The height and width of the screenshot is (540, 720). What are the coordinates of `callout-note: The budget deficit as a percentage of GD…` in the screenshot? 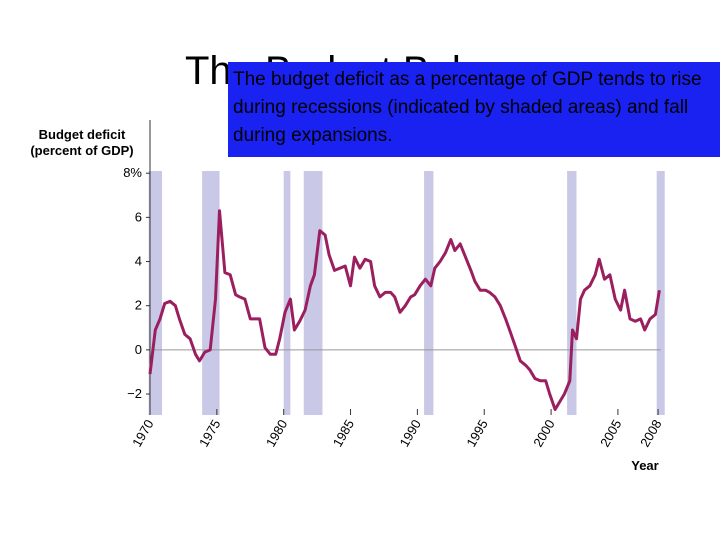 It's located at (474, 109).